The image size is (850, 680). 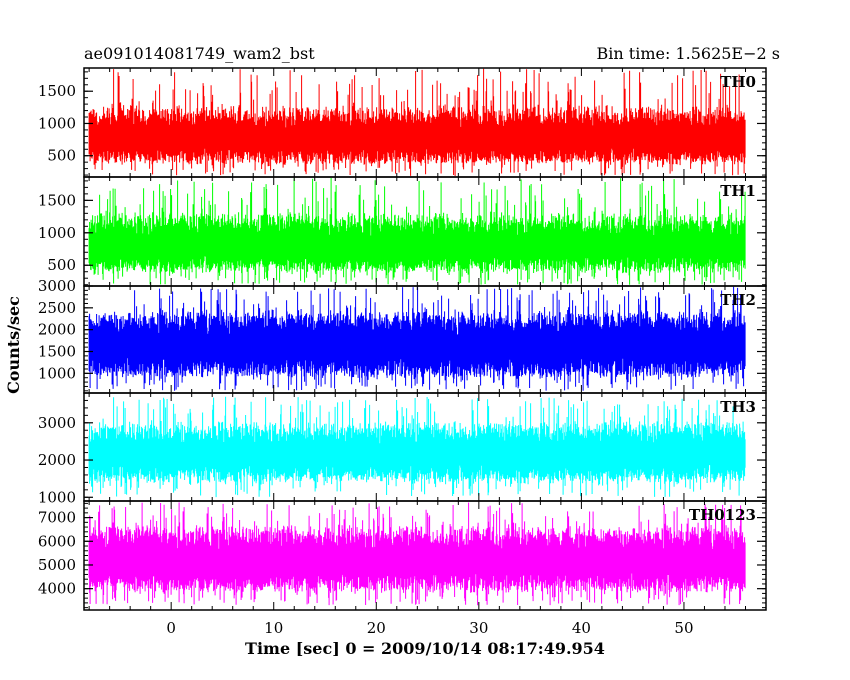 What do you see at coordinates (478, 628) in the screenshot?
I see `x-tick-label: 30` at bounding box center [478, 628].